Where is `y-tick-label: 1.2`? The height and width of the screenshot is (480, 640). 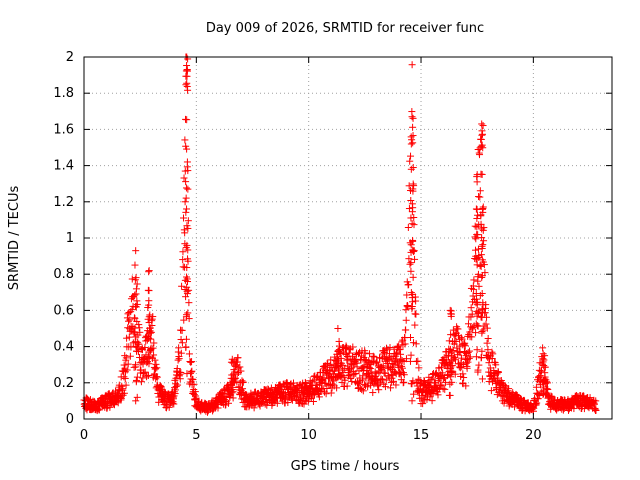
y-tick-label: 1.2 is located at coordinates (63, 202).